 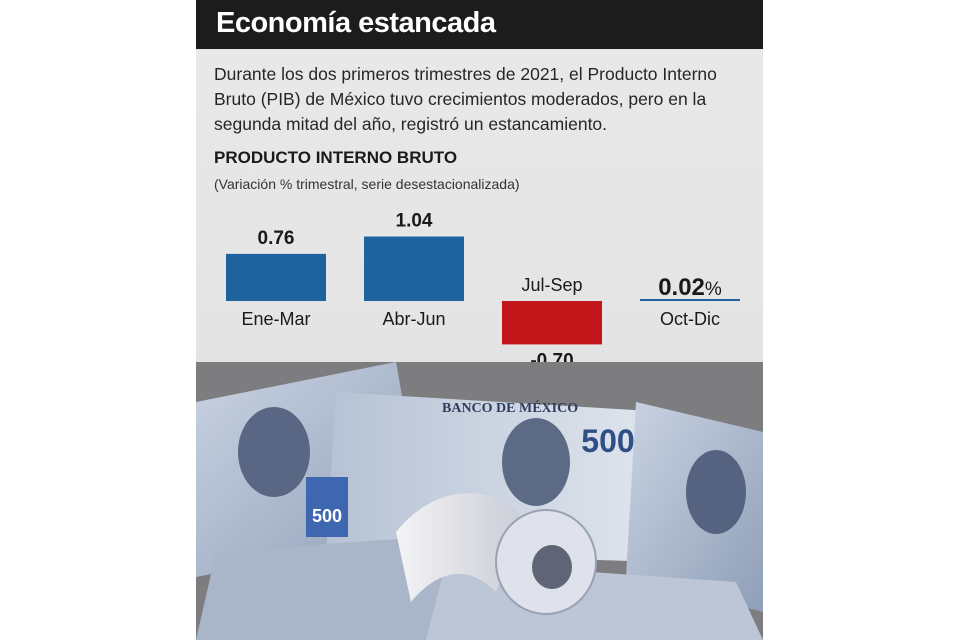 What do you see at coordinates (607, 441) in the screenshot?
I see `bill-denomination-center: 500` at bounding box center [607, 441].